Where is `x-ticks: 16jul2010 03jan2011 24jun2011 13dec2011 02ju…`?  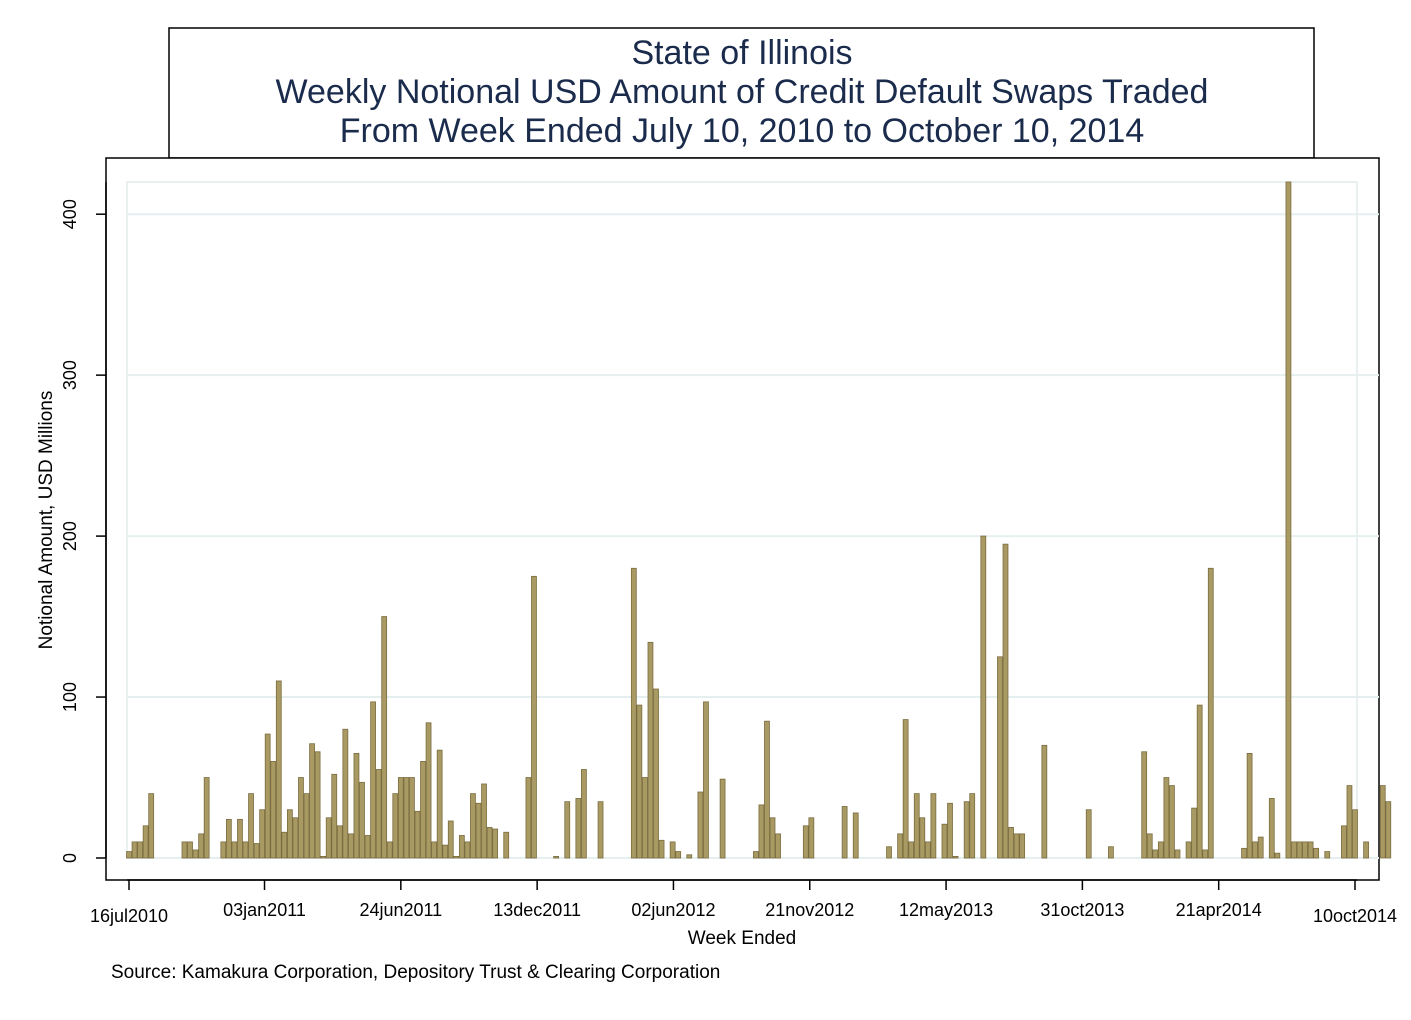 x-ticks: 16jul2010 03jan2011 24jun2011 13dec2011 02ju… is located at coordinates (743, 903).